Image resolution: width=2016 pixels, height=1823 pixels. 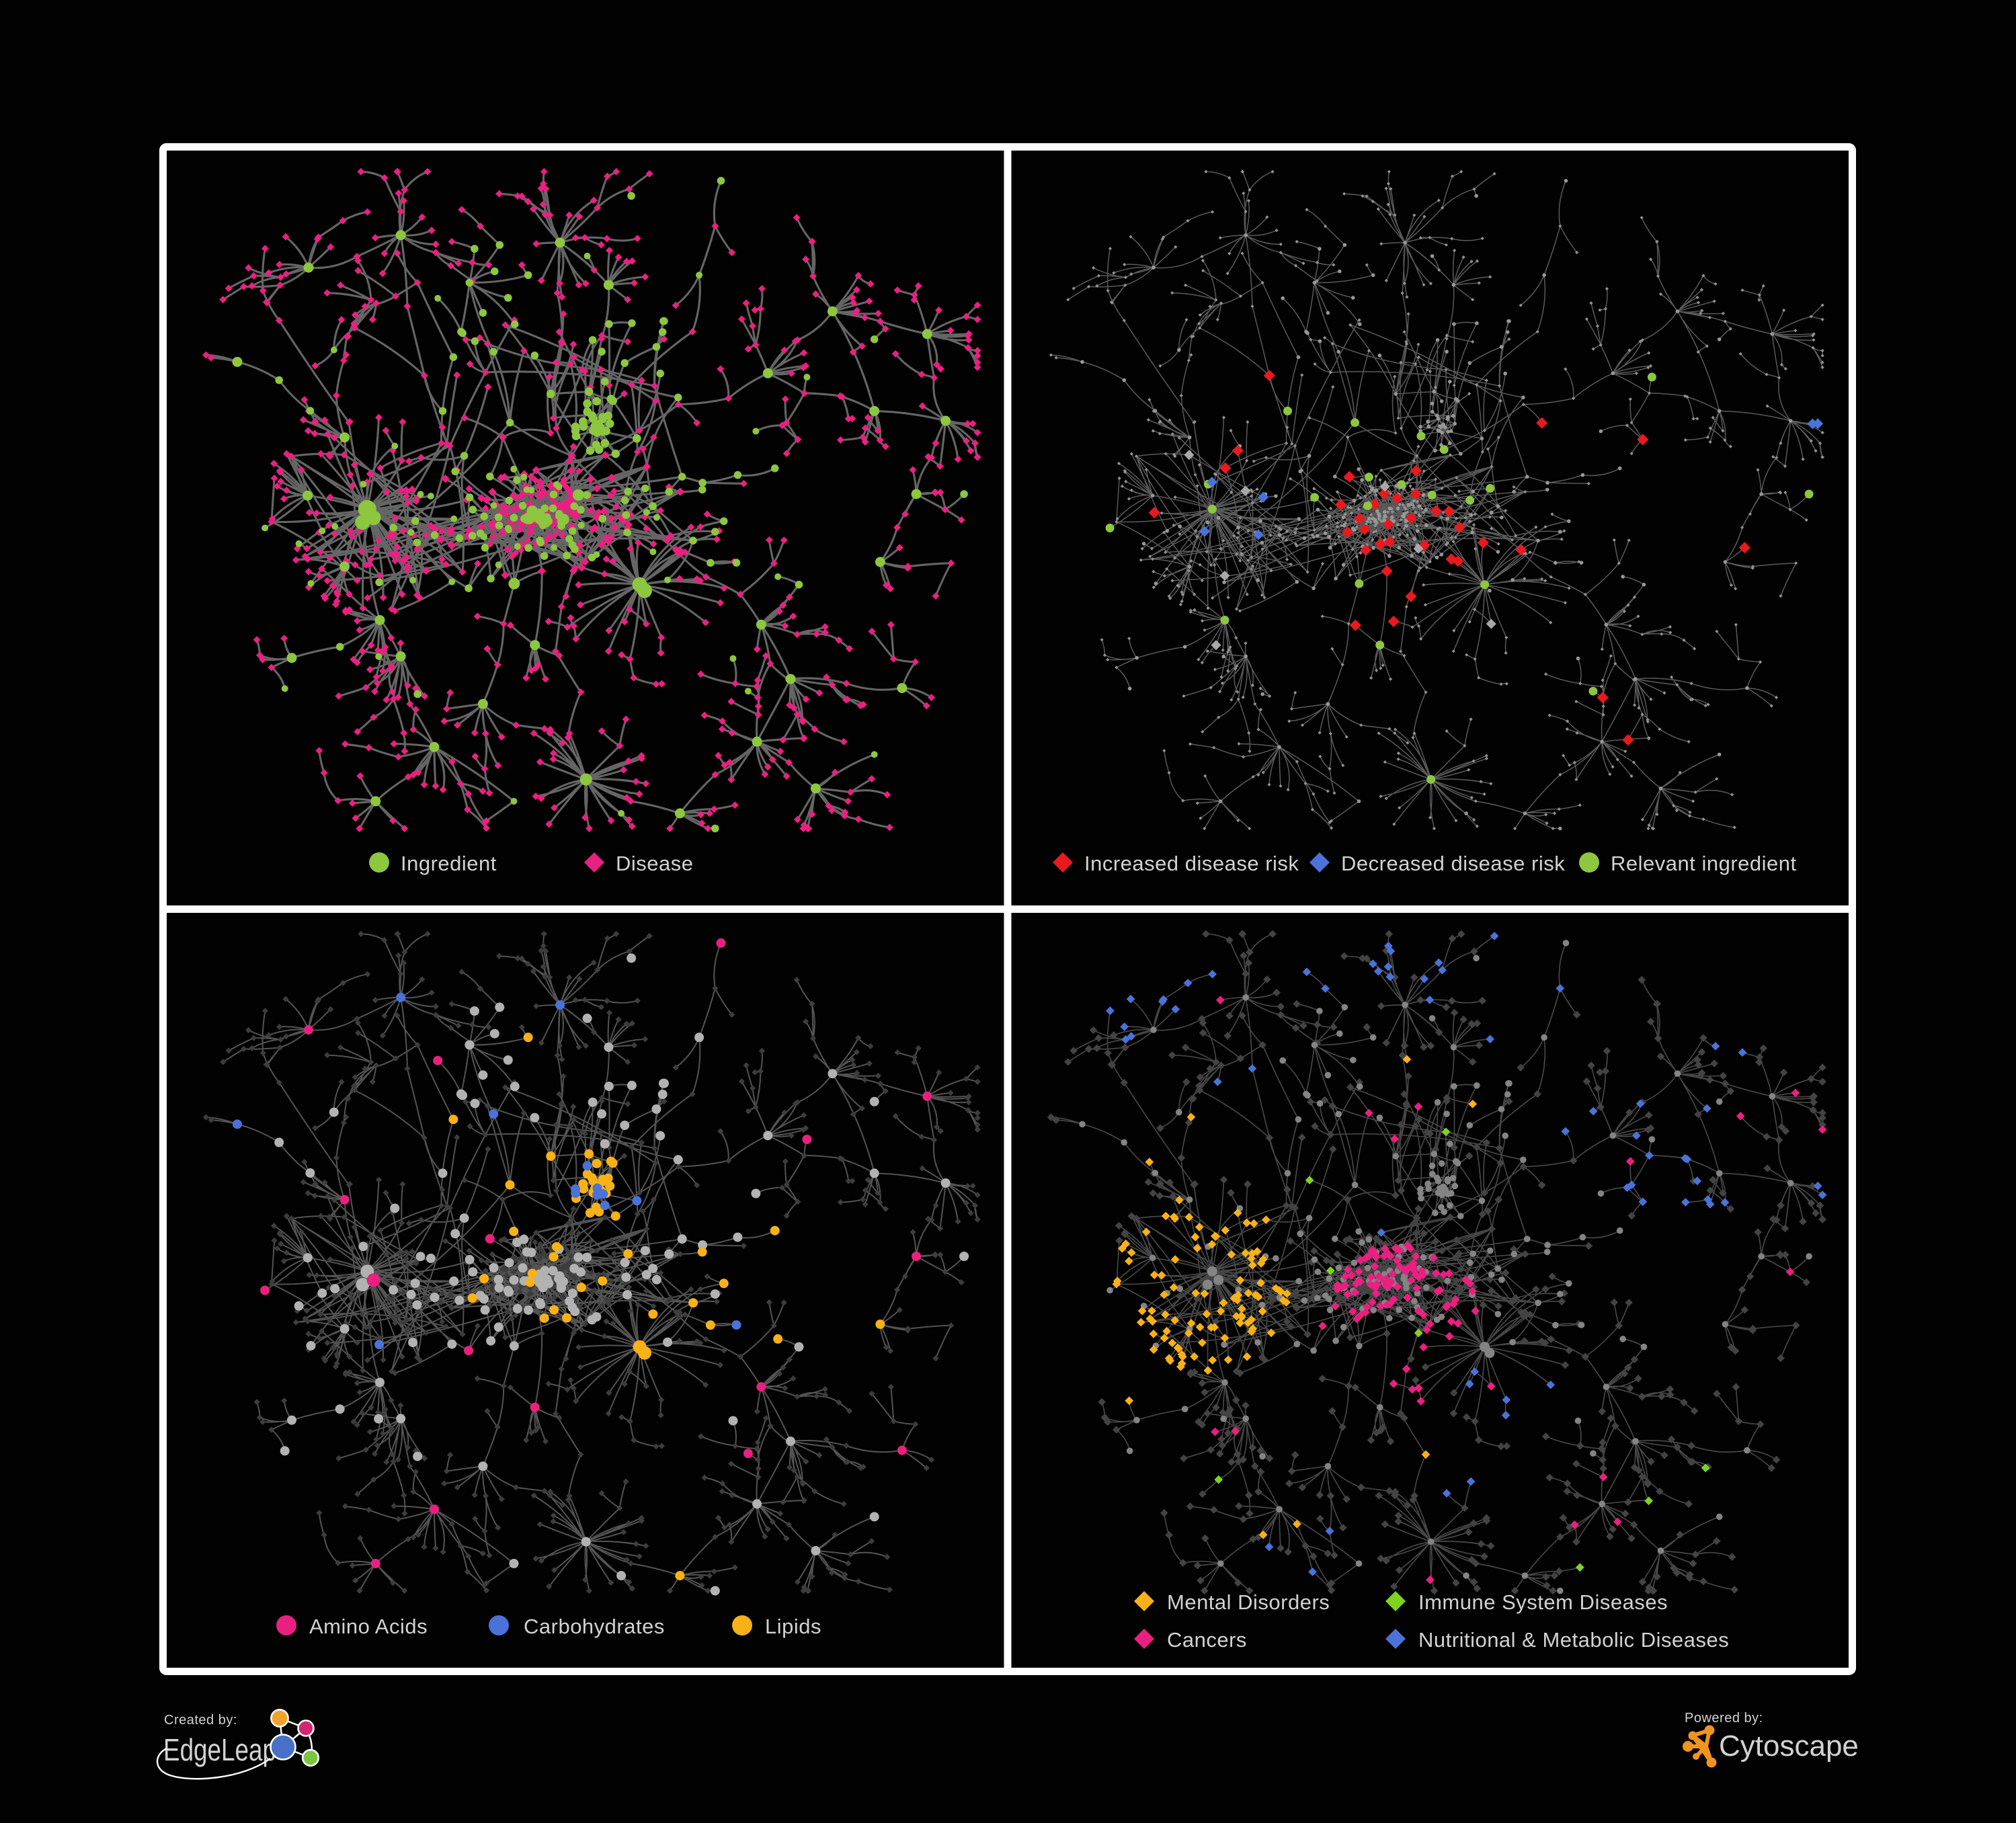 What do you see at coordinates (1573, 1640) in the screenshot?
I see `svg-text:Nutritional & Metabolic Diseas: Nutritional & Metabolic Diseases` at bounding box center [1573, 1640].